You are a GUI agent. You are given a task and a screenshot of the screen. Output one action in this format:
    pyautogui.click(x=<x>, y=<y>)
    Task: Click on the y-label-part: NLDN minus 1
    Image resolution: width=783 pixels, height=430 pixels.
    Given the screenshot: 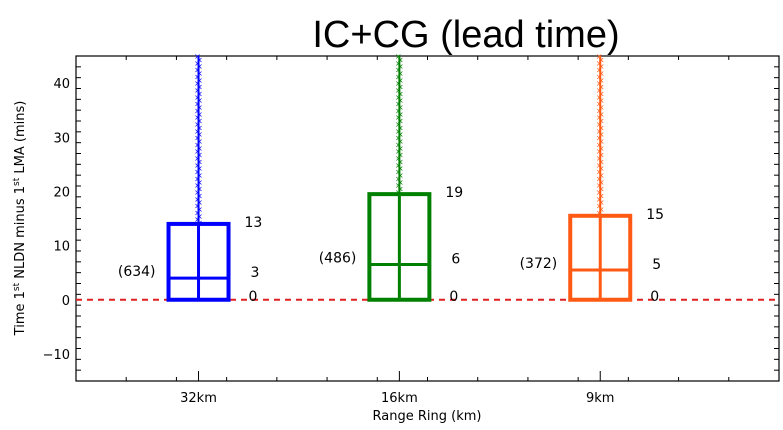 What is the action you would take?
    pyautogui.click(x=20, y=234)
    